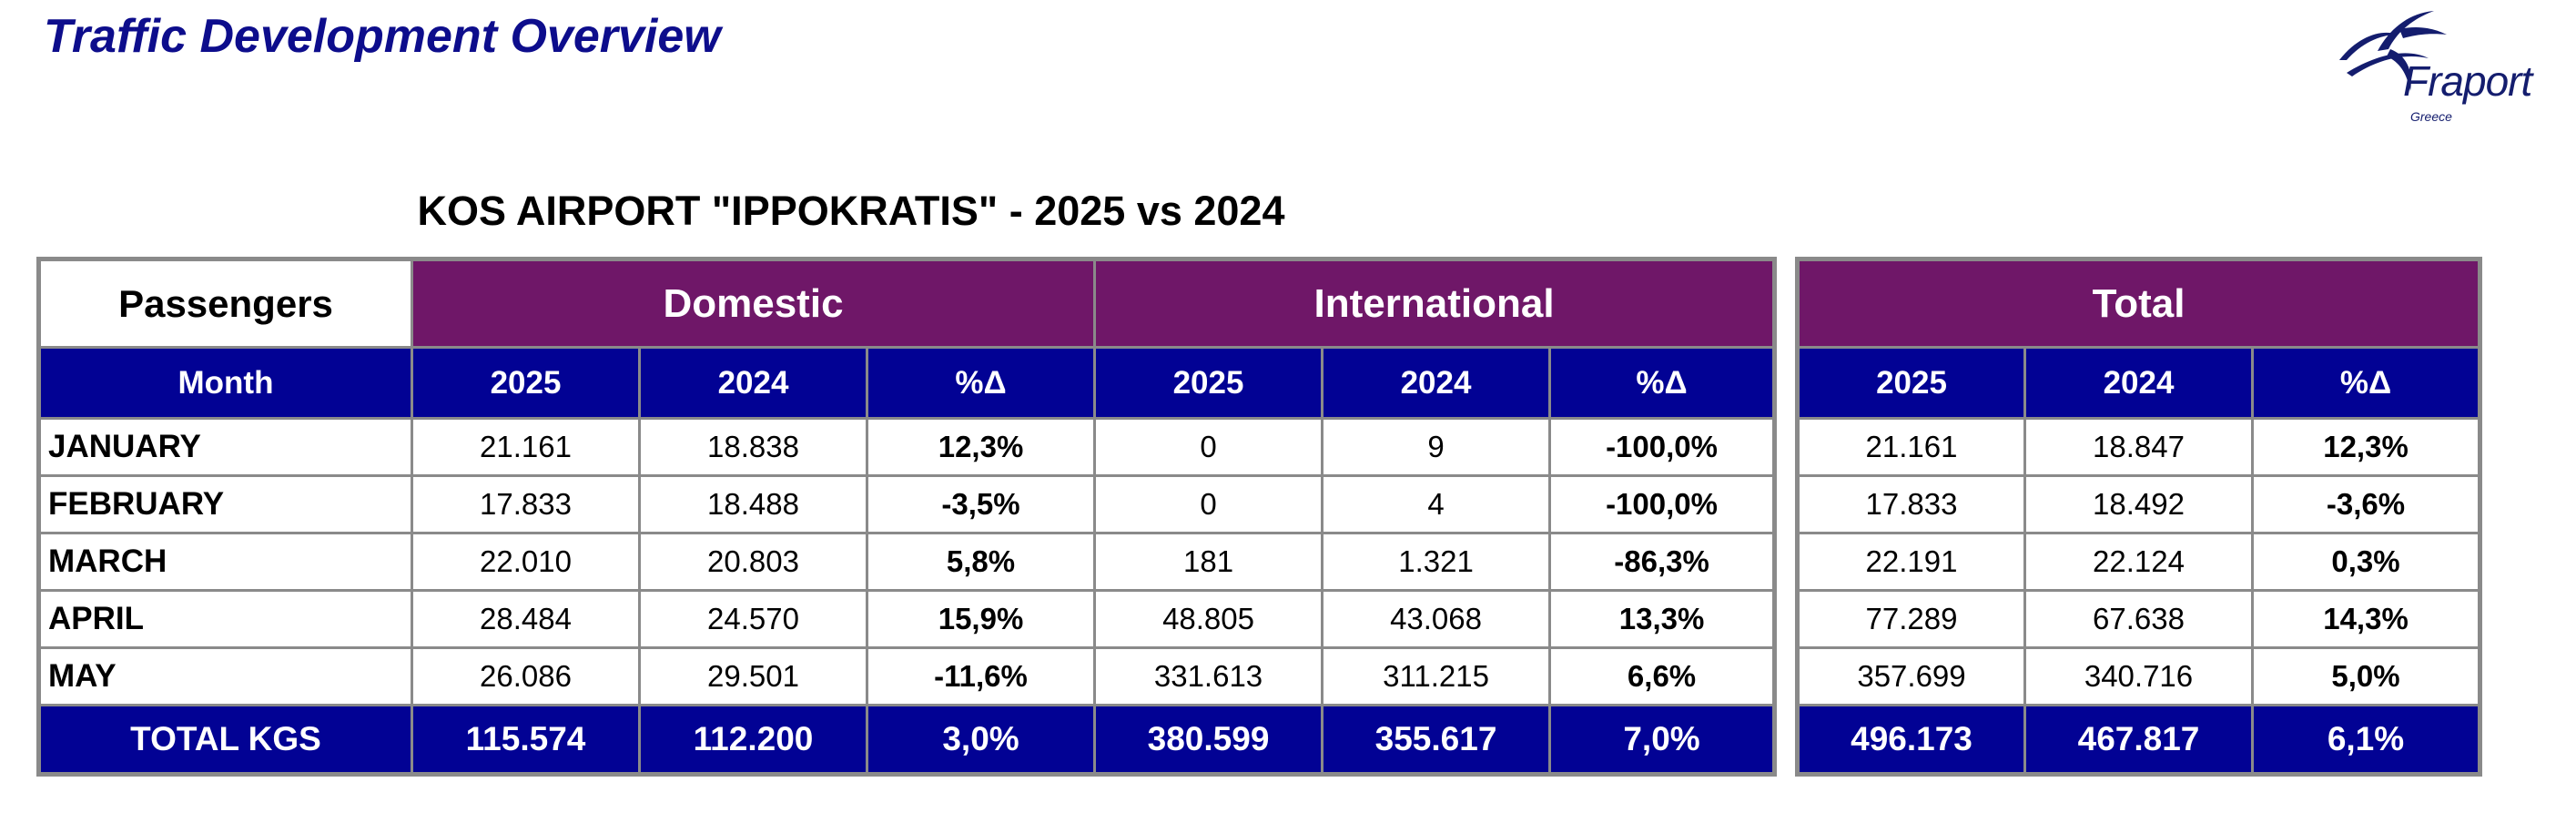  Describe the element at coordinates (981, 740) in the screenshot. I see `total-pct-change: 3,0%` at that location.